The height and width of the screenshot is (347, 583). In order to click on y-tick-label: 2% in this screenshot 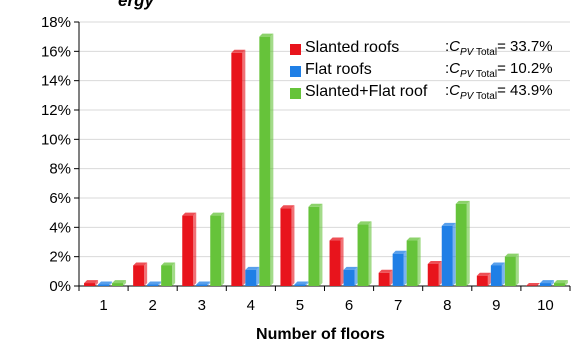, I will do `click(60, 257)`.